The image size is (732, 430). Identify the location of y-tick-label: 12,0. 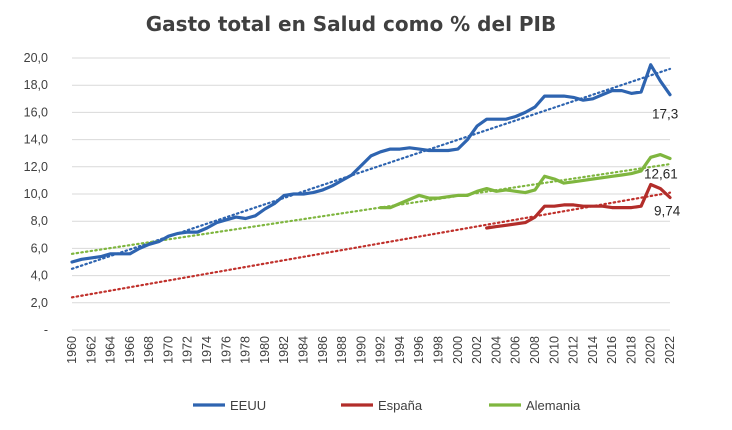
(36, 167).